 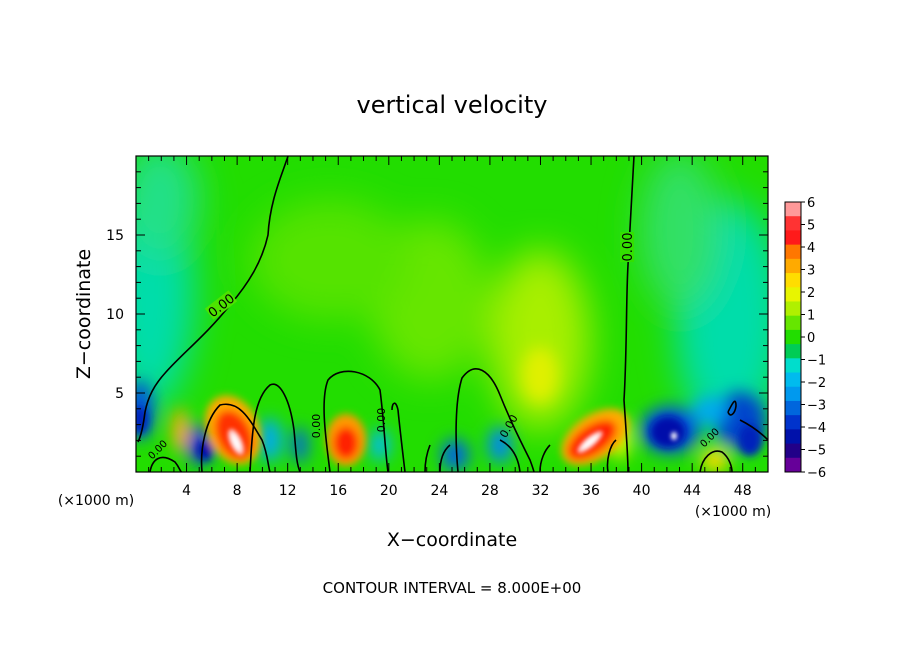 I want to click on x-tick-labels: 4 8 12 16 20 24 28 32 36 40 44 48, so click(x=467, y=491).